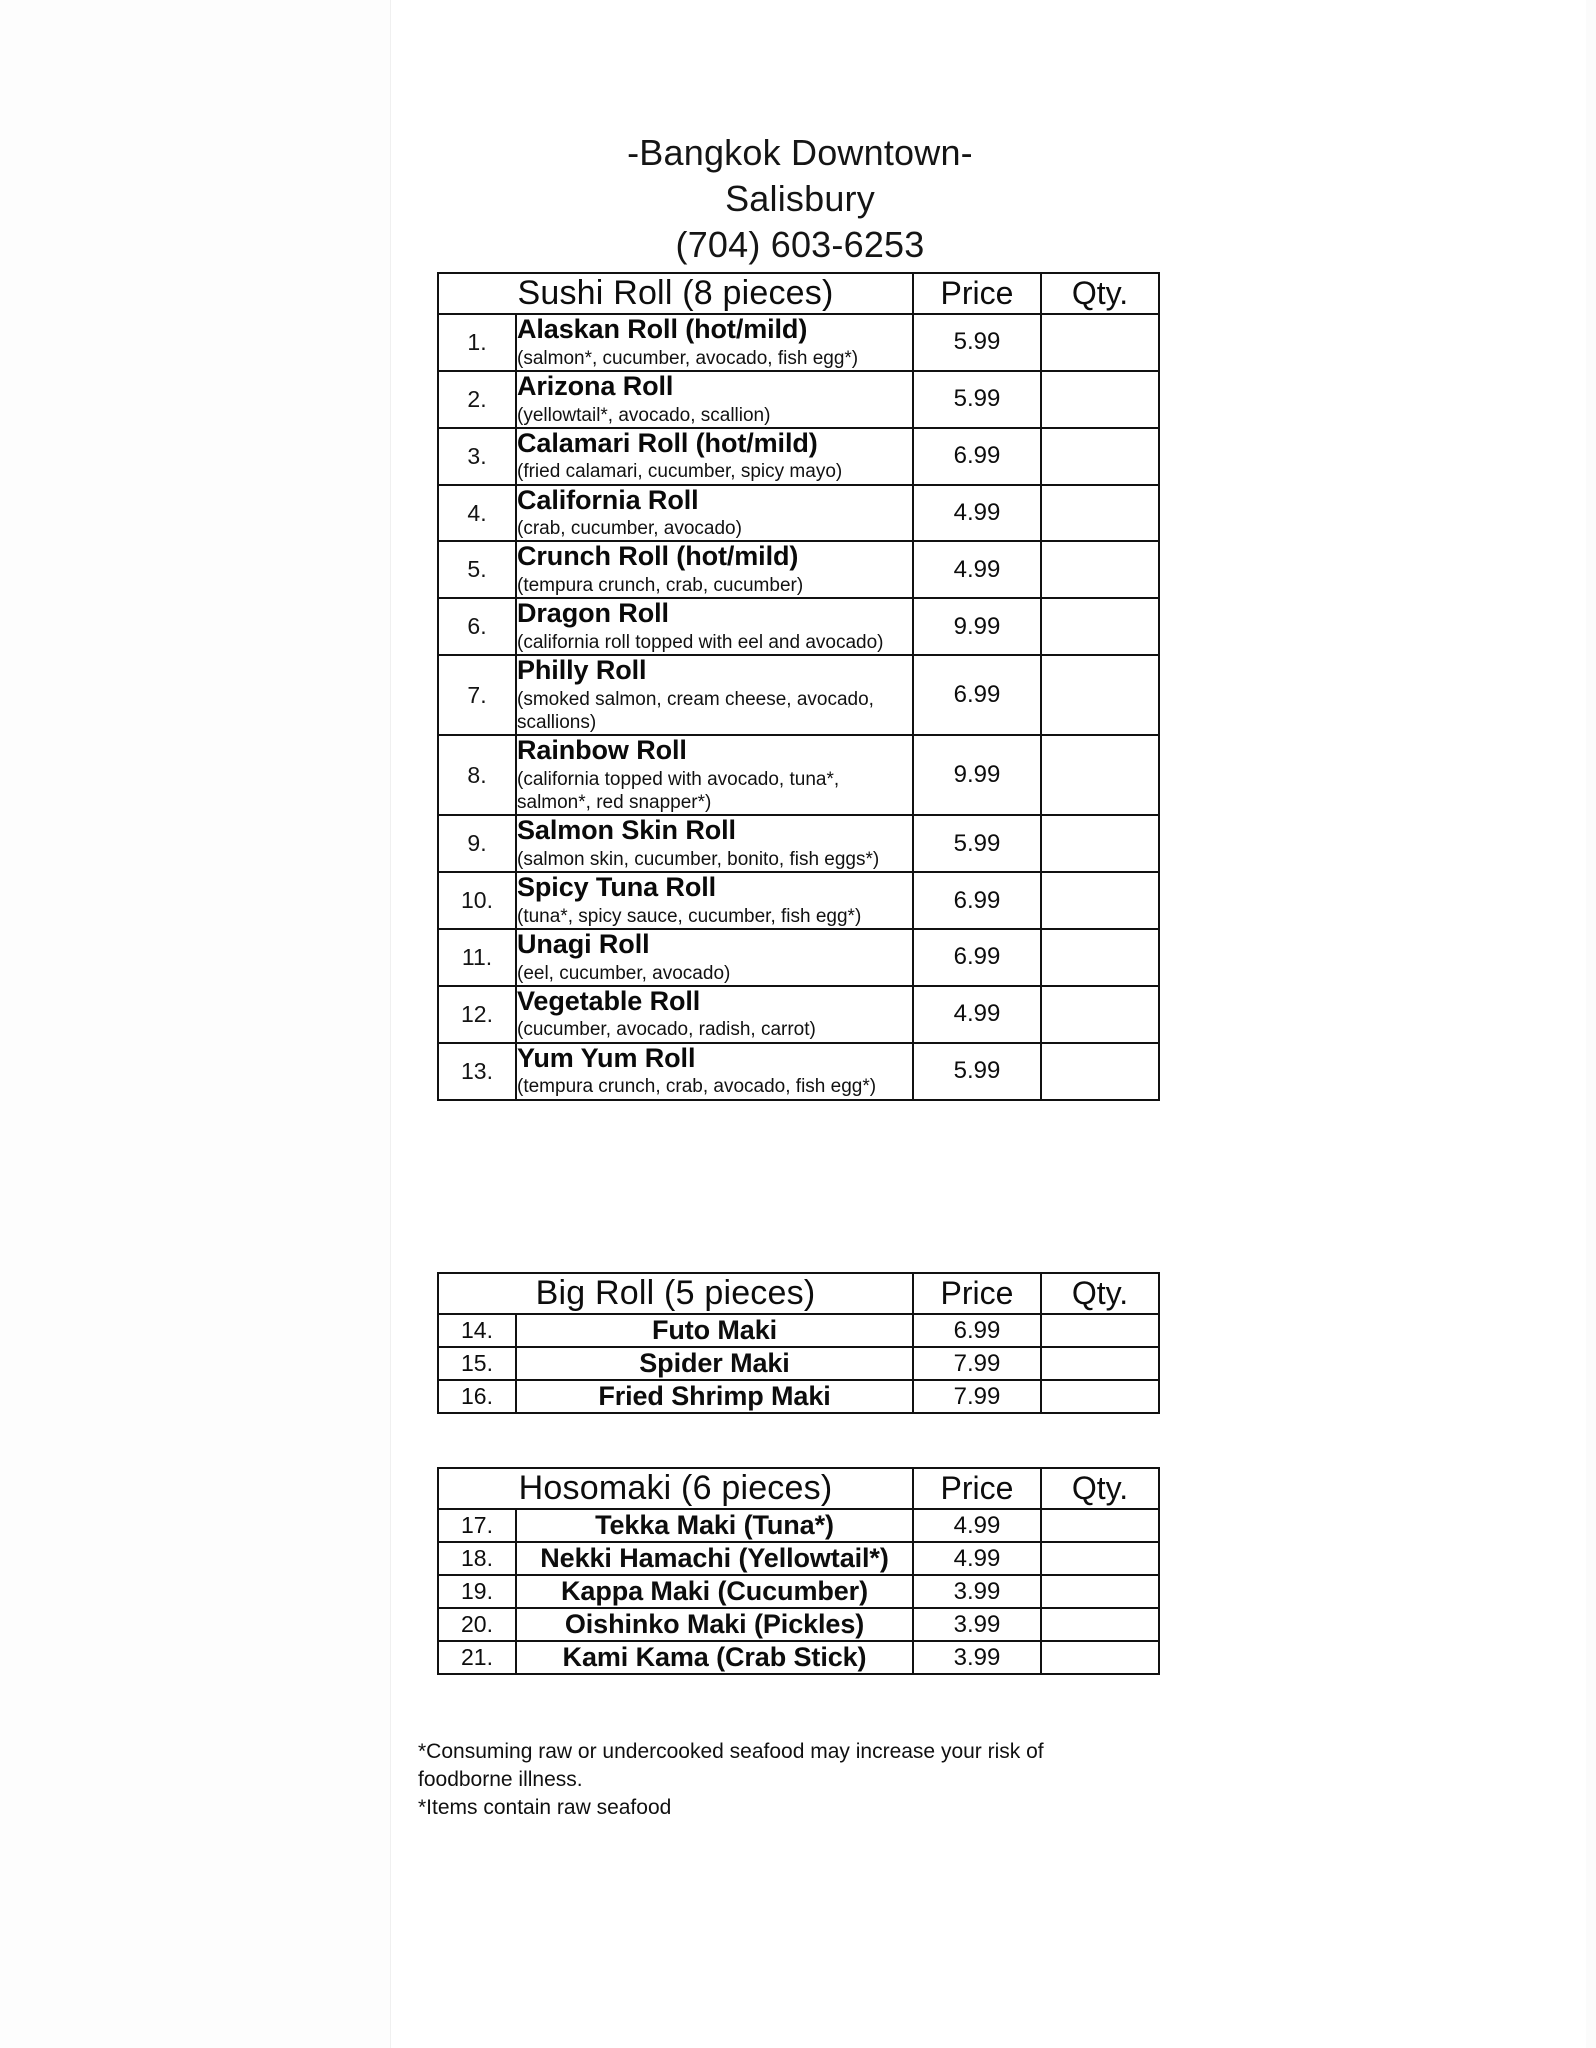 This screenshot has width=1596, height=2048. I want to click on item-name: Arizona Roll, so click(595, 385).